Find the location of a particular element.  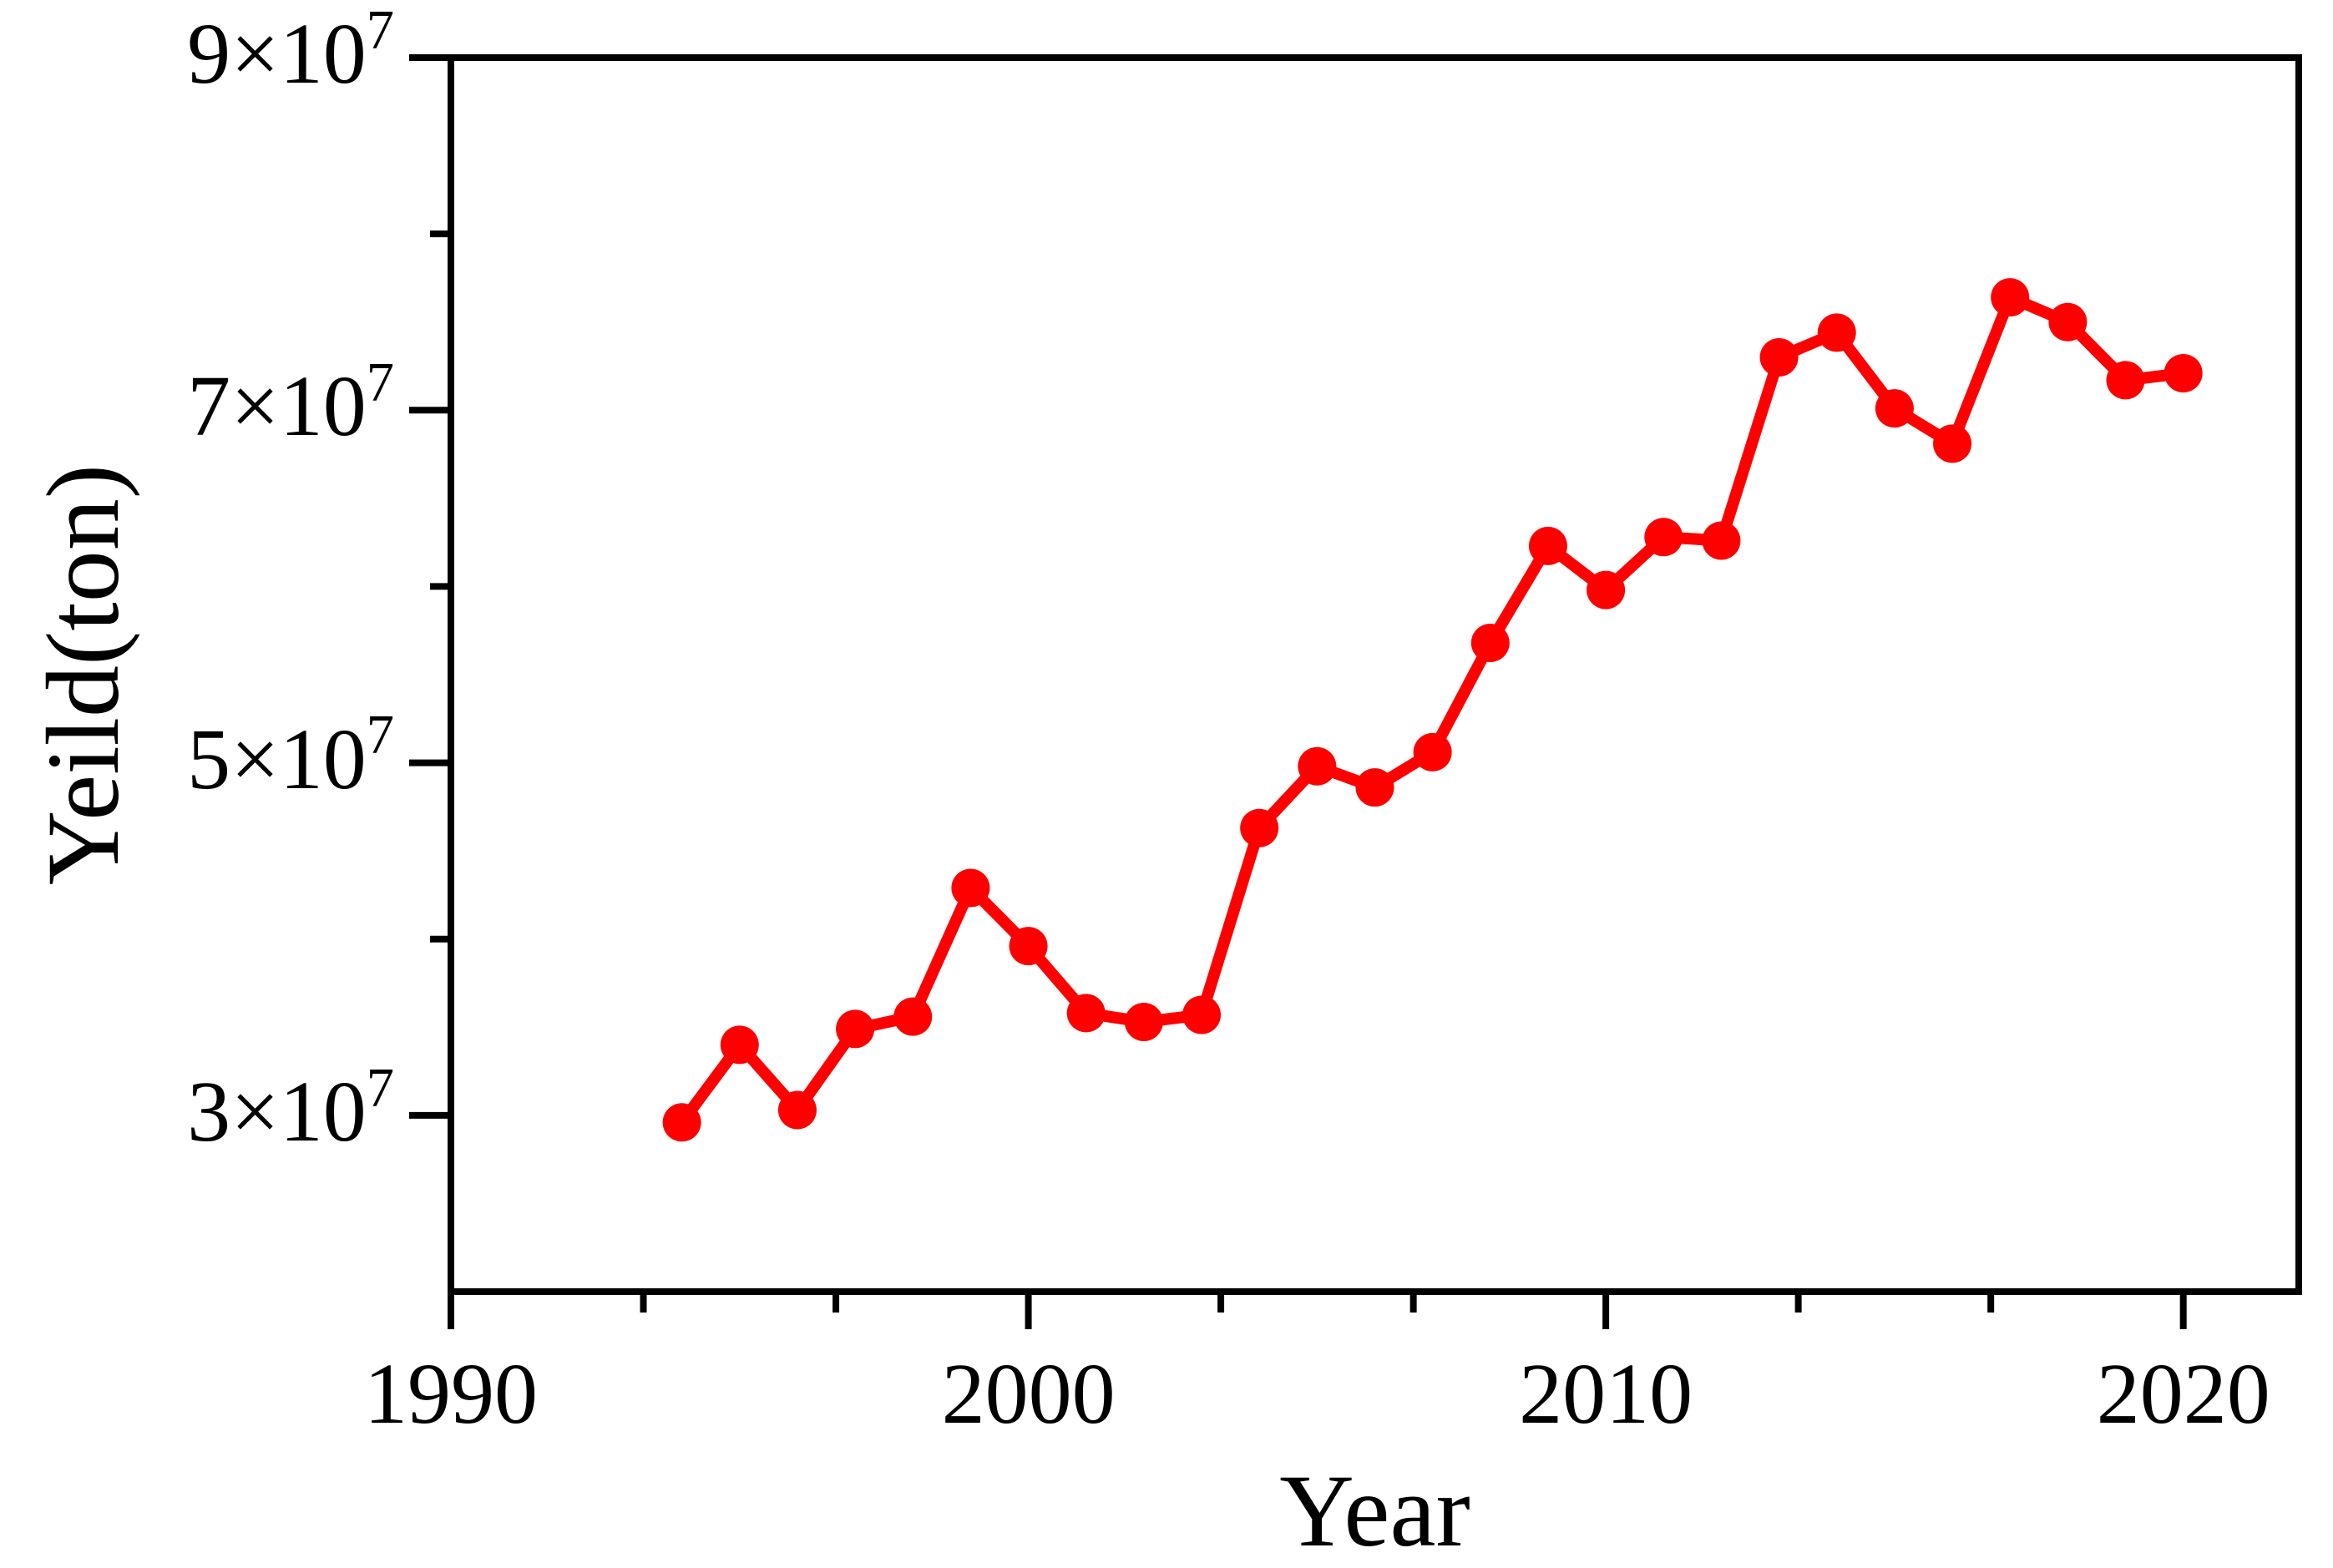

y-tick-label: 5×10⁷ is located at coordinates (290, 756).